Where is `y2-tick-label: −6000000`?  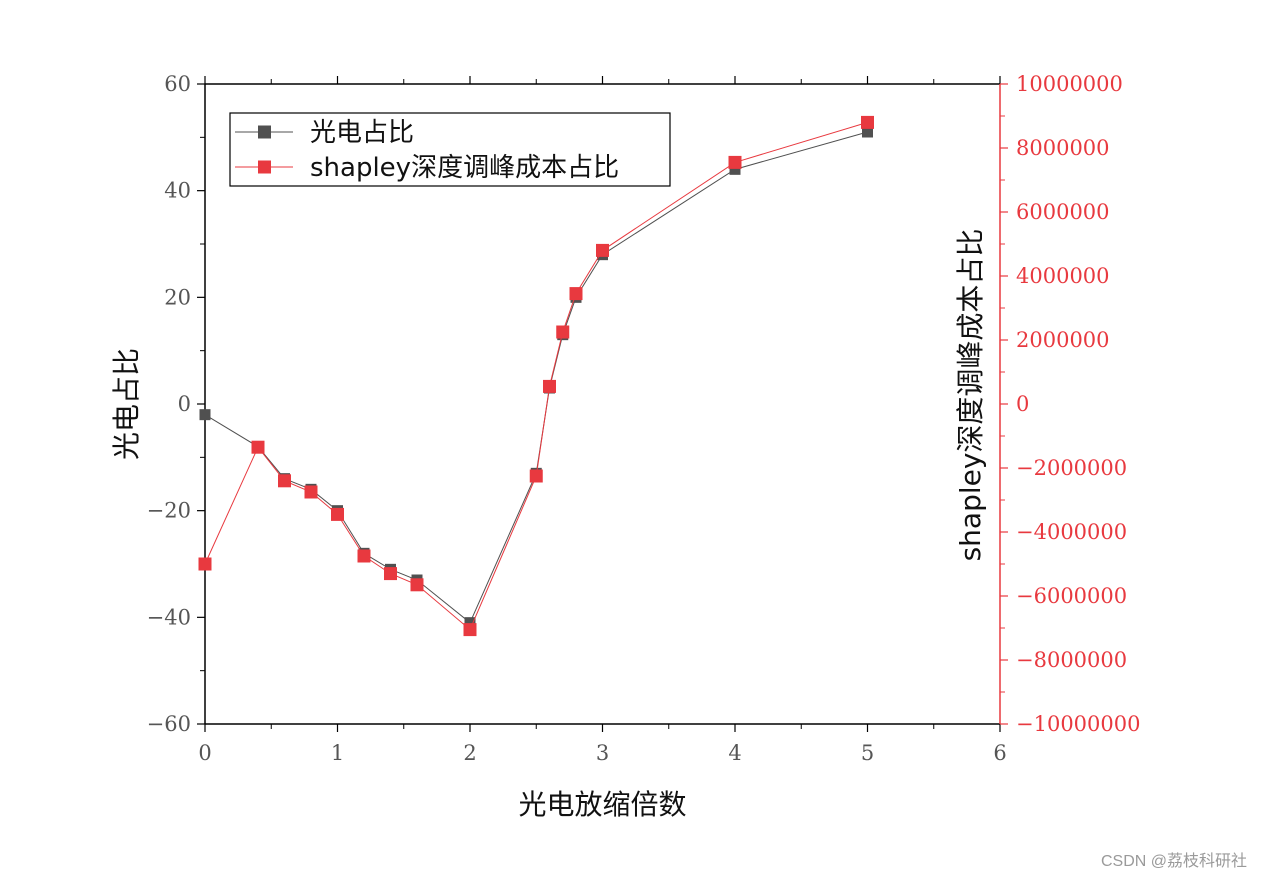
y2-tick-label: −6000000 is located at coordinates (1071, 596).